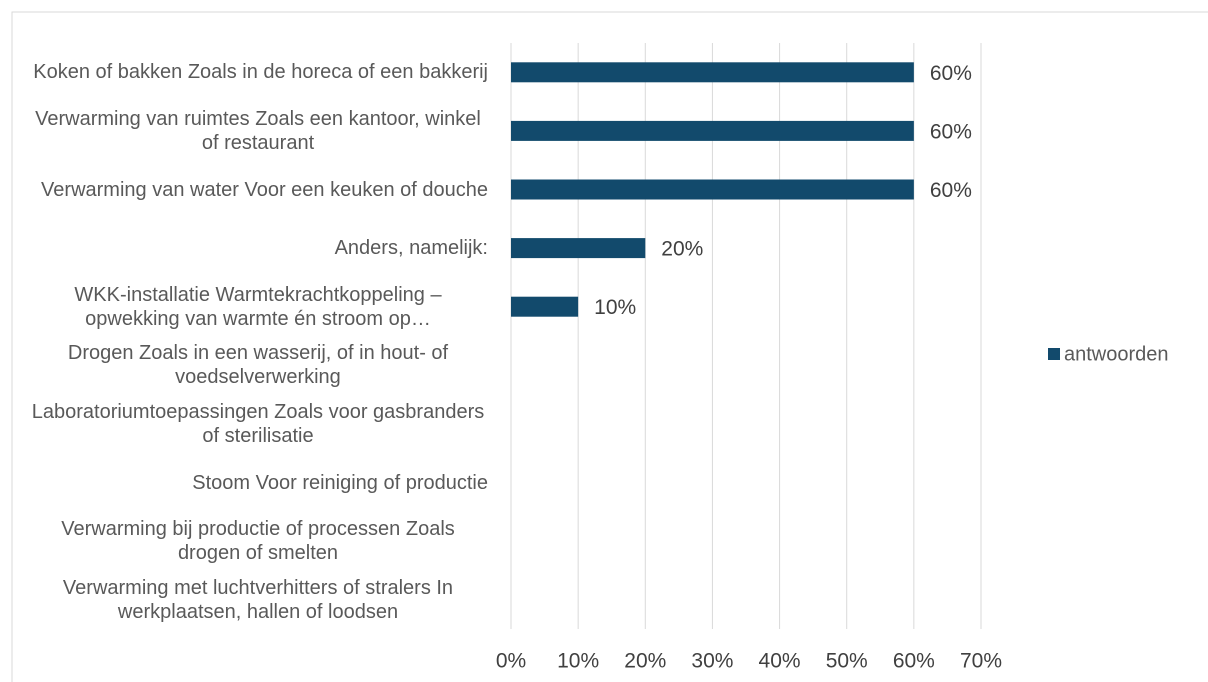  I want to click on data-label: 10%, so click(615, 307).